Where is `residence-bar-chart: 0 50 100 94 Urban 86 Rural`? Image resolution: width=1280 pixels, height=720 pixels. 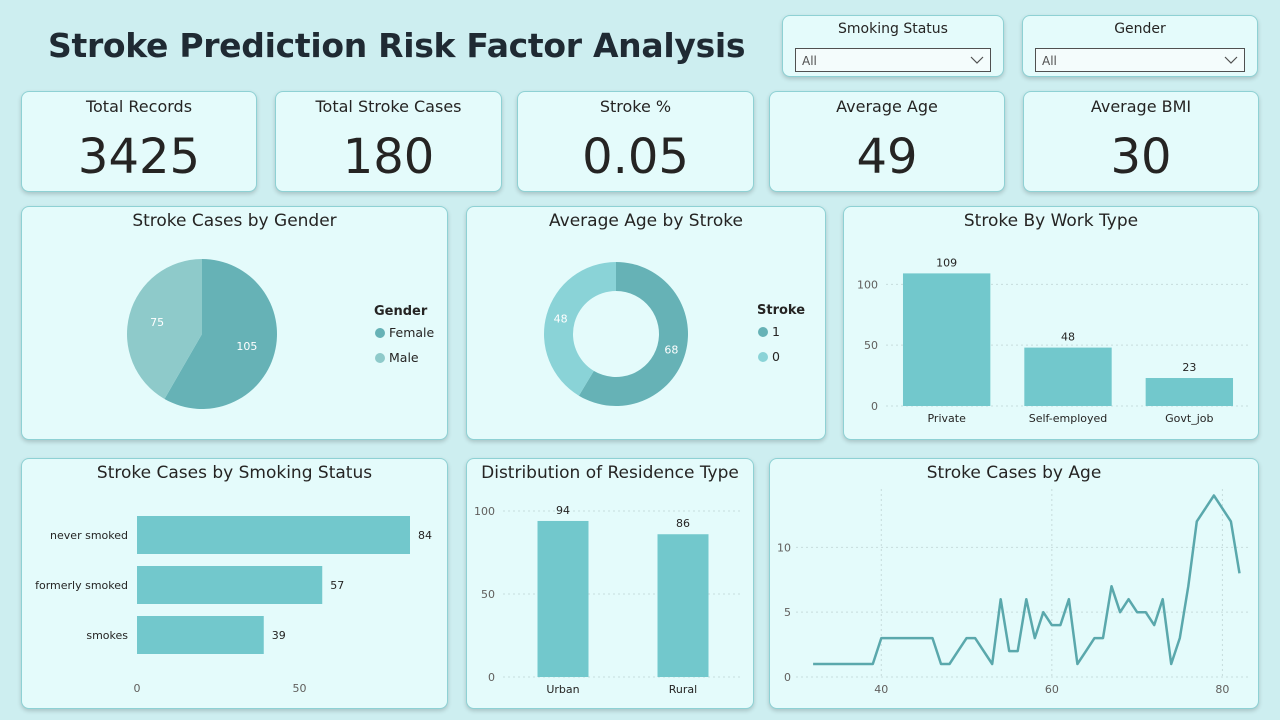 residence-bar-chart: 0 50 100 94 Urban 86 Rural is located at coordinates (608, 600).